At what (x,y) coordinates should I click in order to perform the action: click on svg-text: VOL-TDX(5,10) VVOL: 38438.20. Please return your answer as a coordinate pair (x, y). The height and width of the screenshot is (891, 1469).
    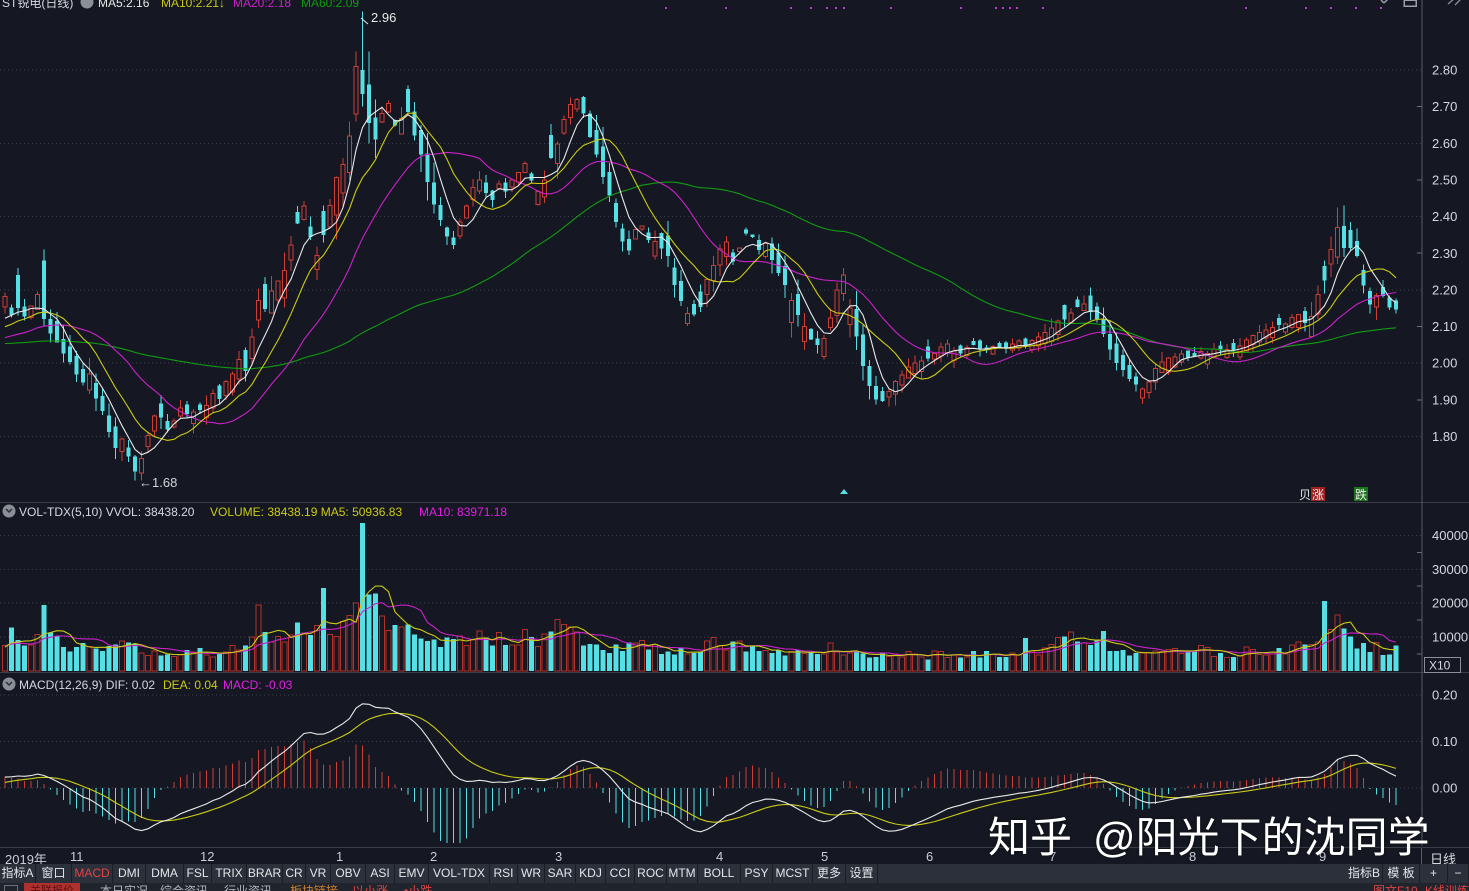
    Looking at the image, I should click on (107, 512).